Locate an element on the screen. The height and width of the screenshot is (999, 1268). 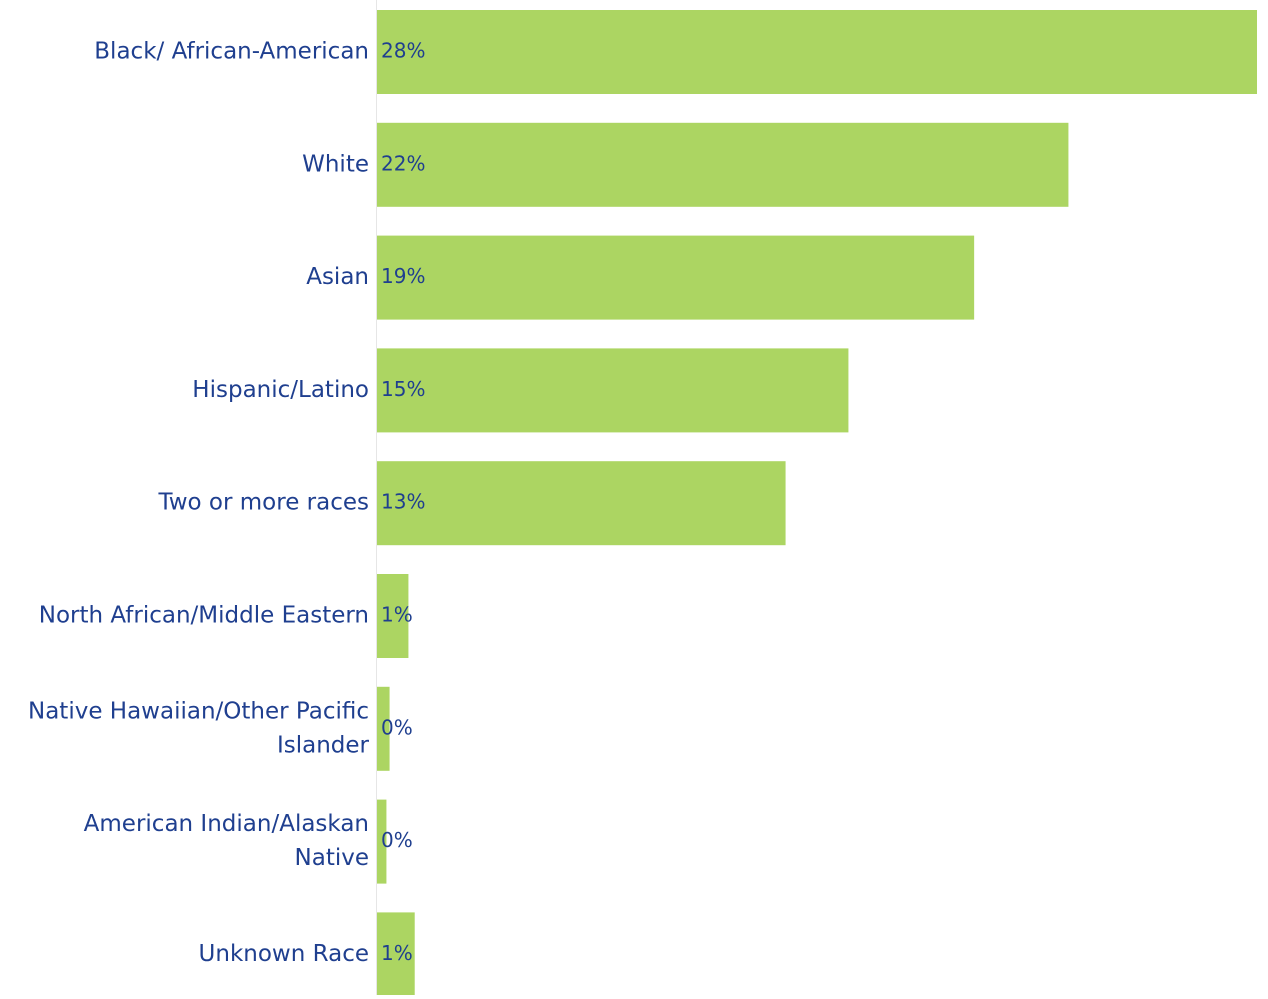
data-label: 19% is located at coordinates (403, 276).